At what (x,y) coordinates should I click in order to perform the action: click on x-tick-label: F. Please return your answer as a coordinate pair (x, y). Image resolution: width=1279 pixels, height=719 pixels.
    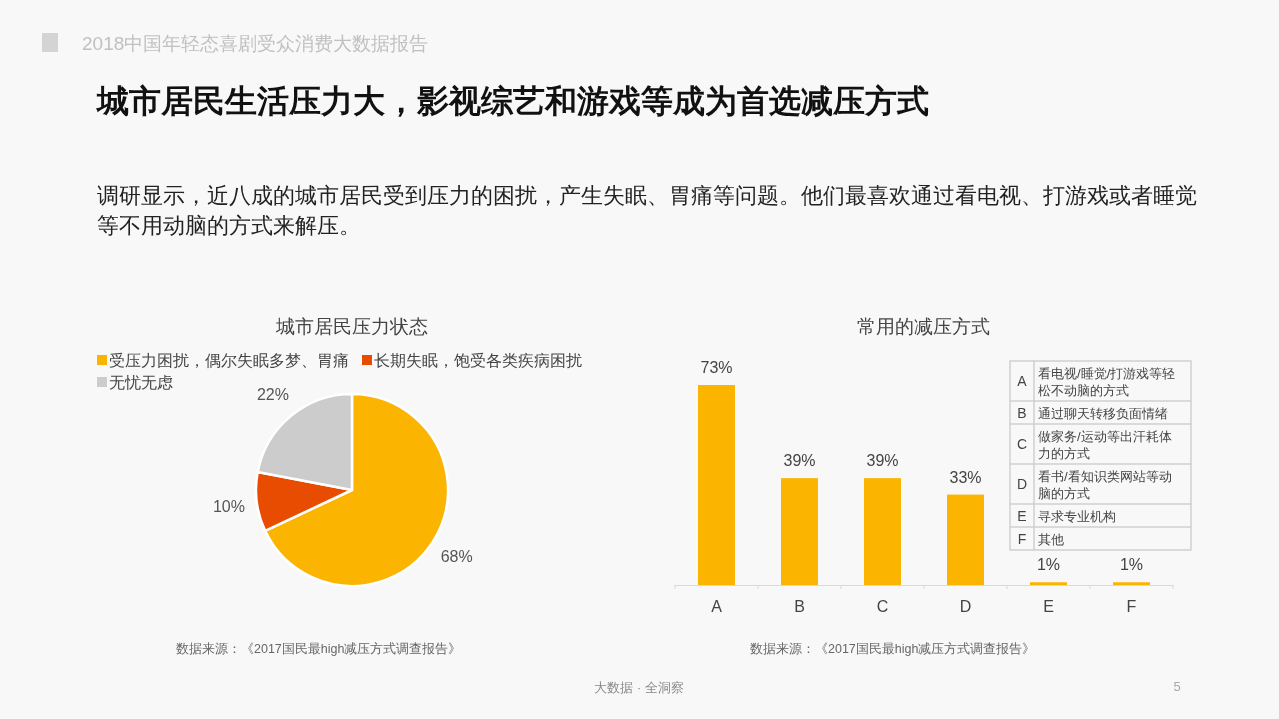
    Looking at the image, I should click on (1131, 606).